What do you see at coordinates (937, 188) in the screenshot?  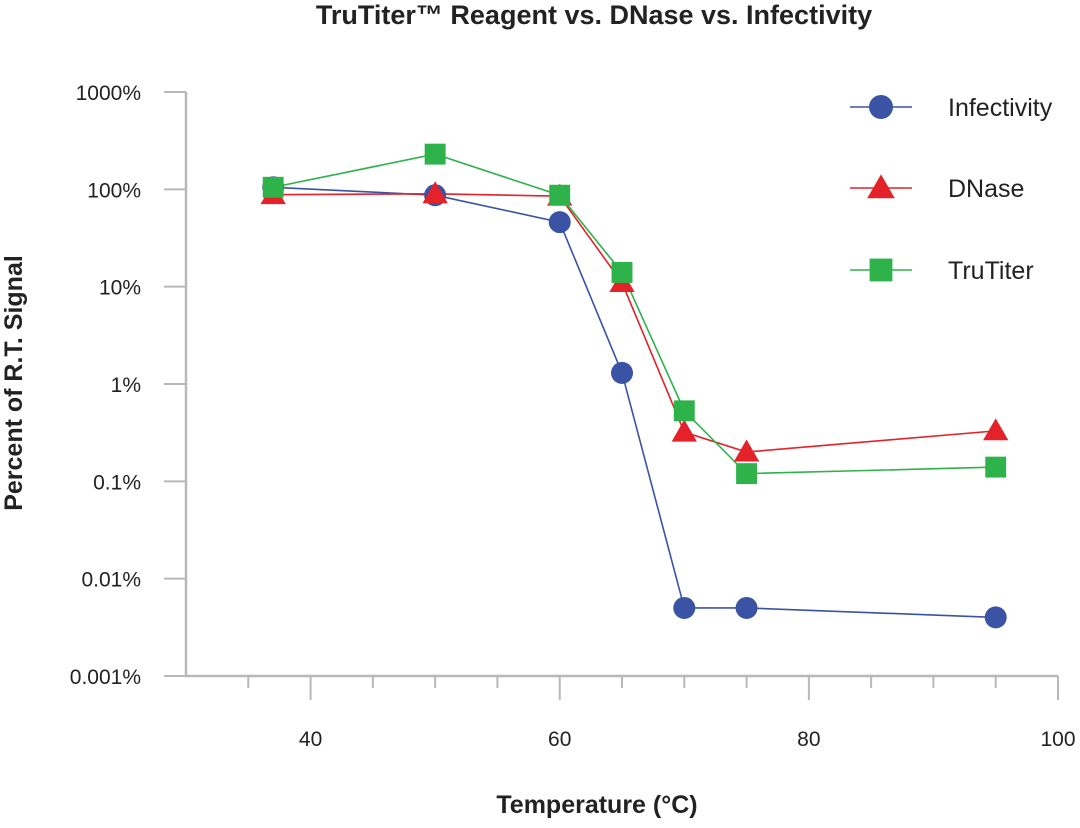 I see `legend-item-dnase: DNase` at bounding box center [937, 188].